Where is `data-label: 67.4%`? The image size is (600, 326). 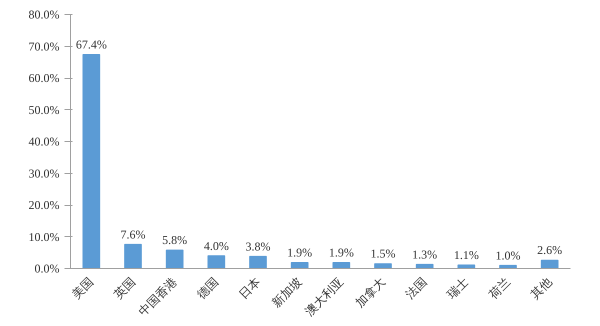
data-label: 67.4% is located at coordinates (91, 45).